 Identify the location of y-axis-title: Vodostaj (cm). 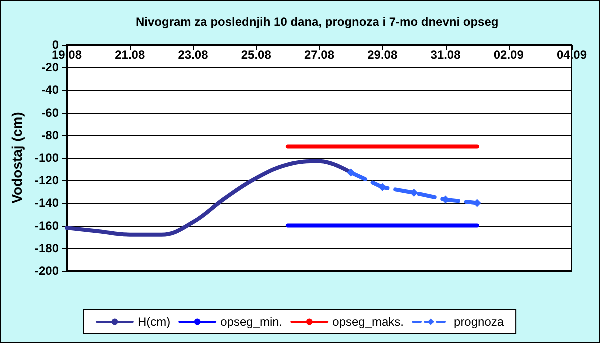
(17, 158).